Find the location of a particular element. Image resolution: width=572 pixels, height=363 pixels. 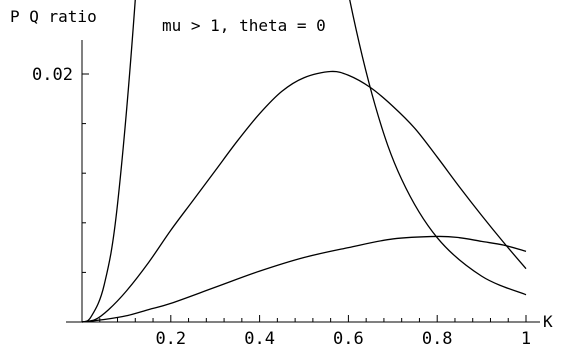

x-tick-label: 1 is located at coordinates (526, 339).